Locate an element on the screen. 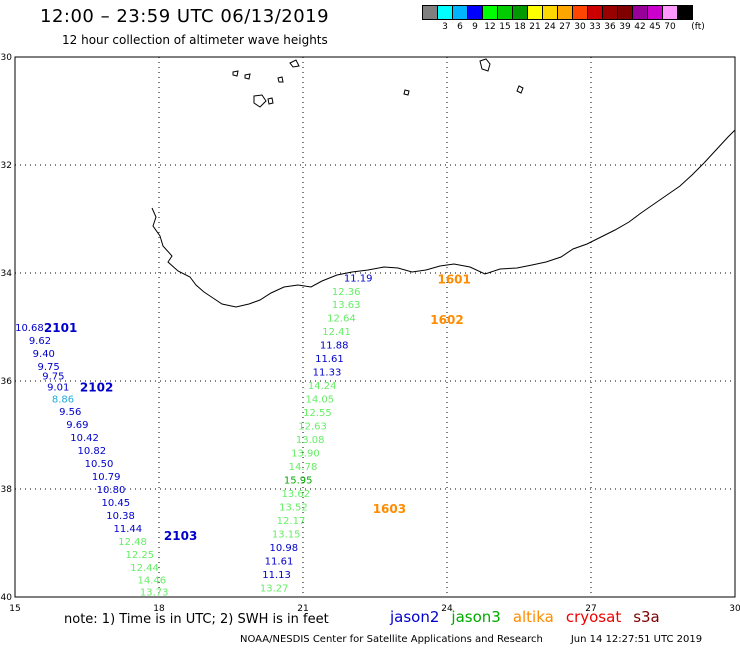  mission-legend-item: jason2 is located at coordinates (415, 617).